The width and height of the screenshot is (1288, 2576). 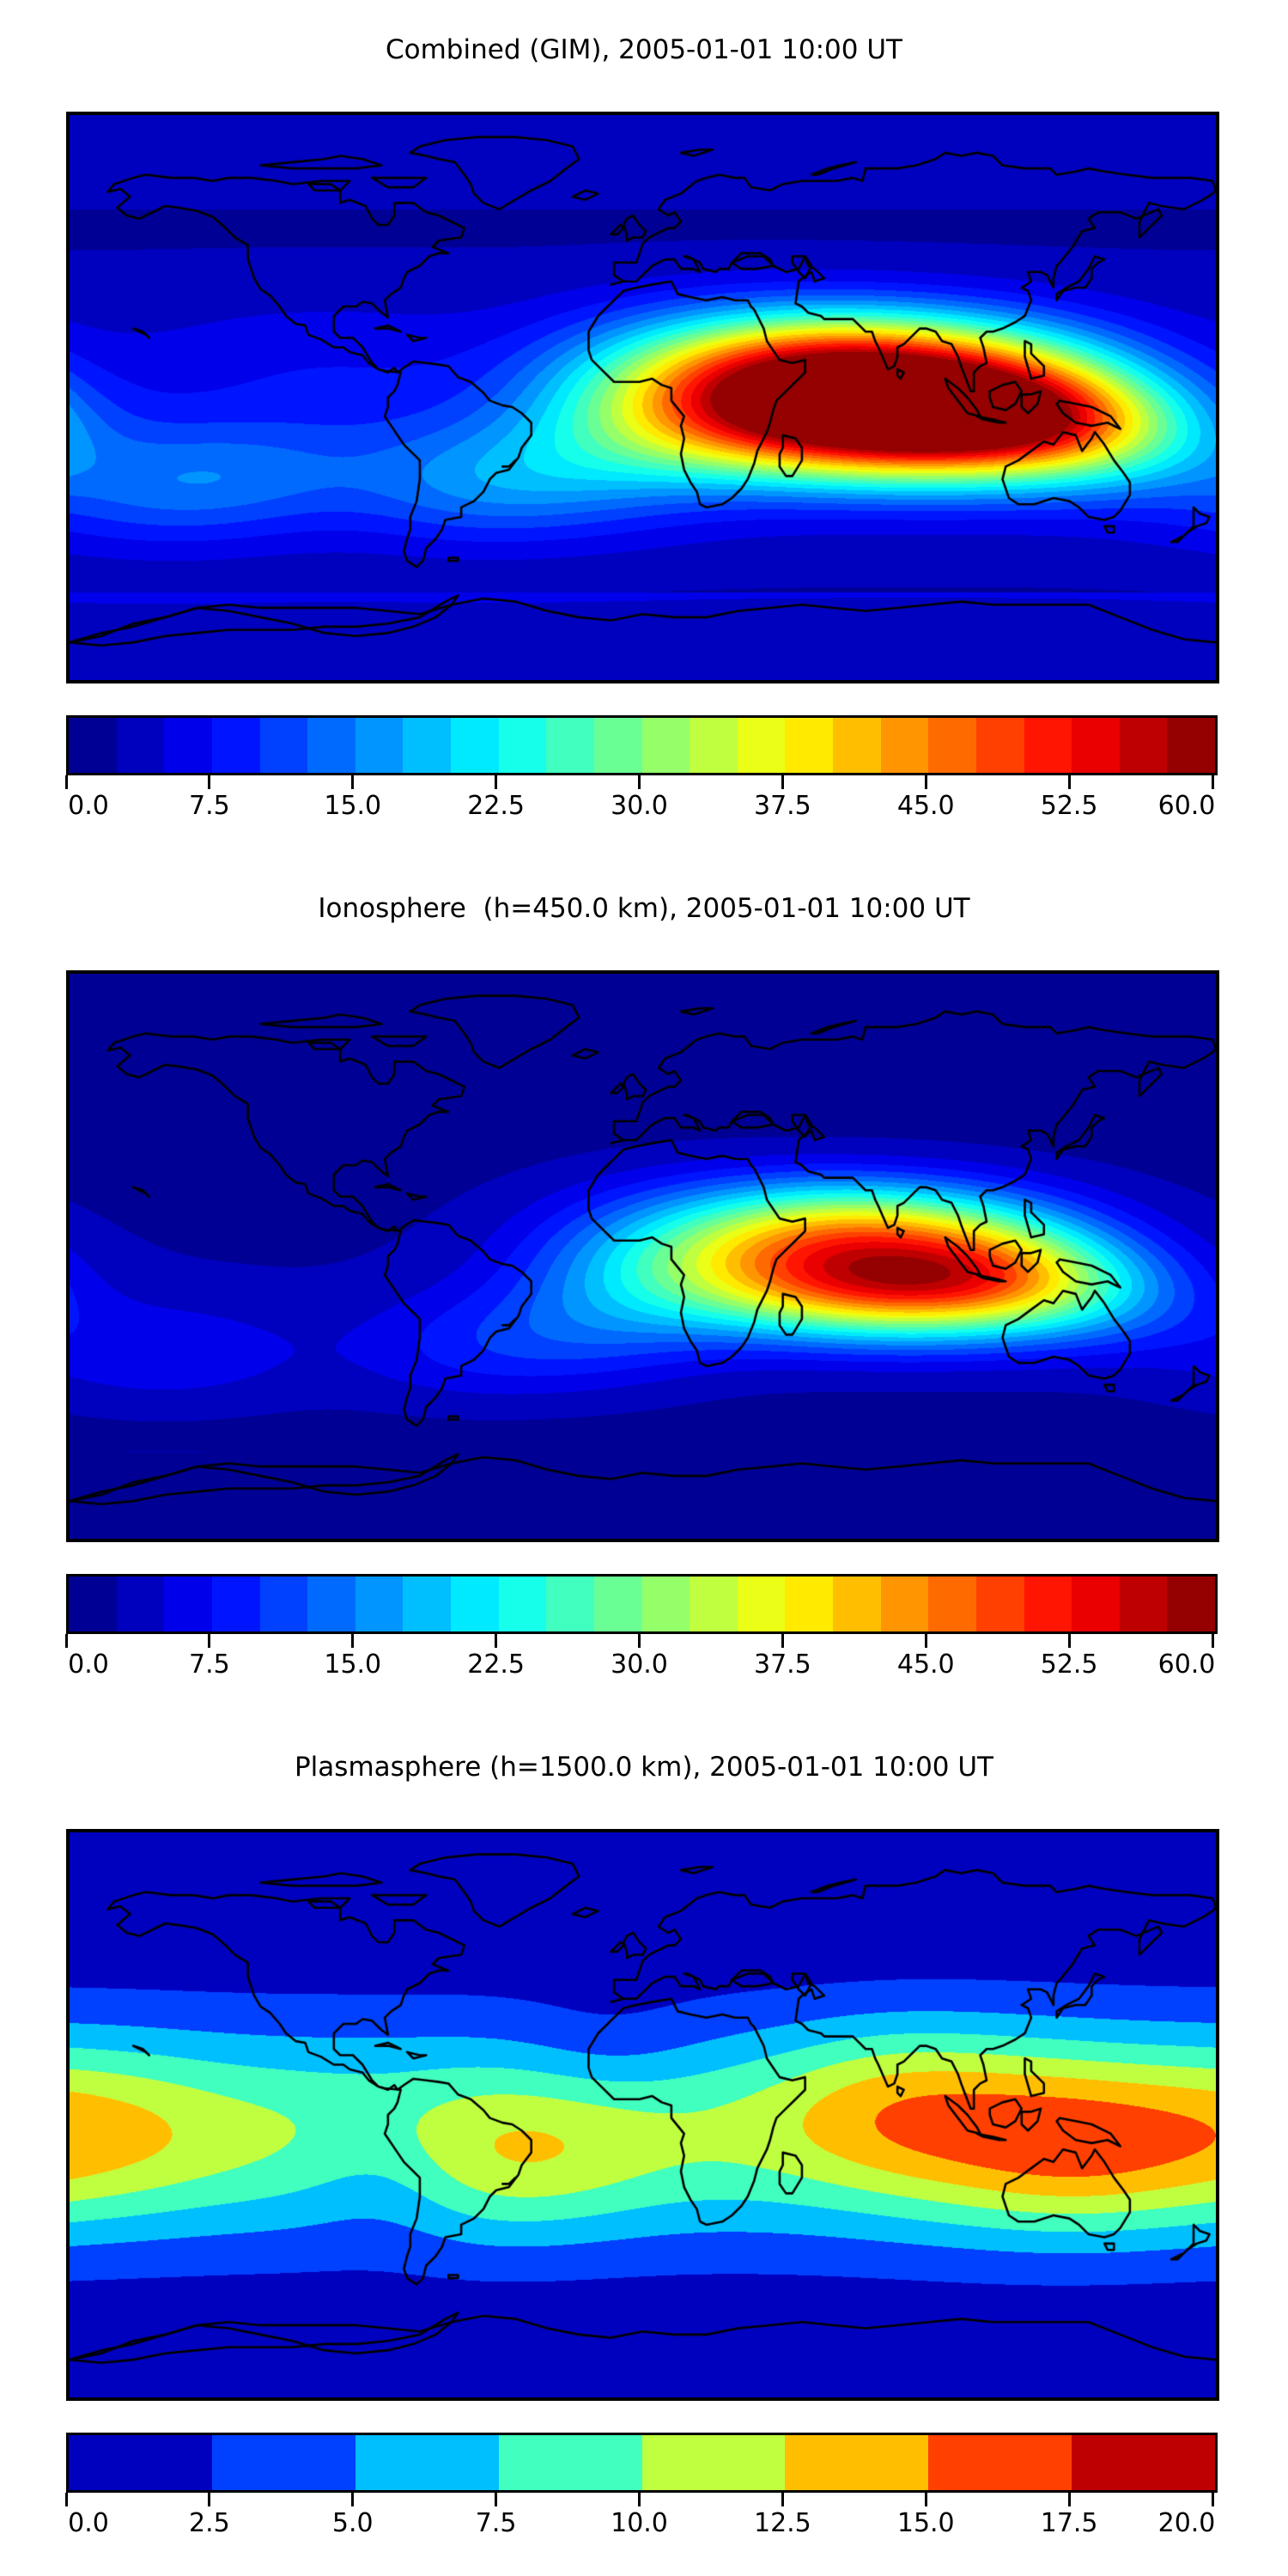 I want to click on colorbar-tick-label: 37.5, so click(x=782, y=1664).